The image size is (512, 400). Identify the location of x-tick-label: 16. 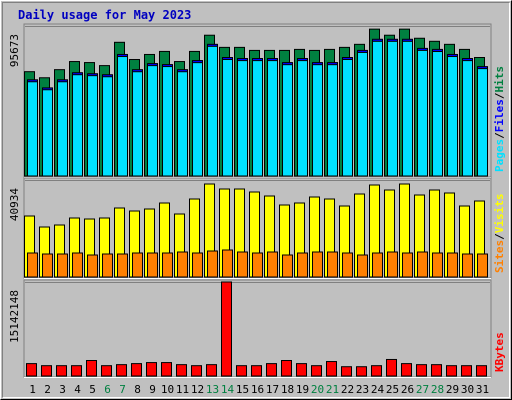
(257, 389).